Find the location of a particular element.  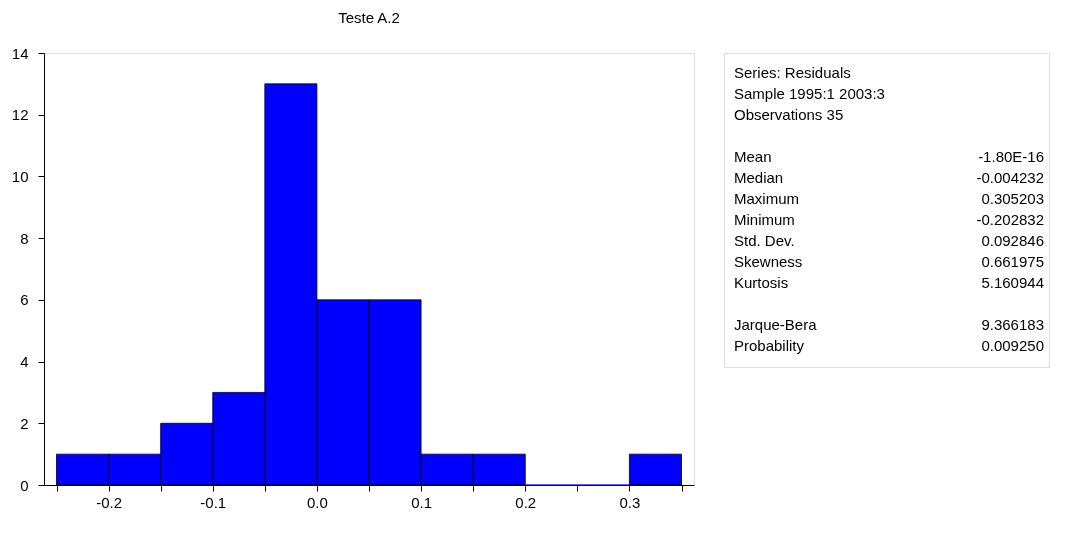

text: Minimum is located at coordinates (764, 219).